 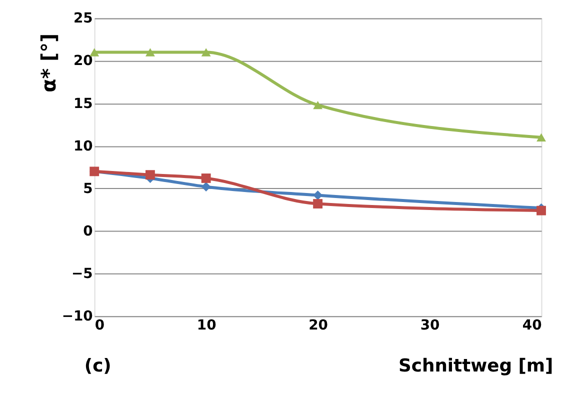 What do you see at coordinates (83, 146) in the screenshot?
I see `y-tick-label: 10` at bounding box center [83, 146].